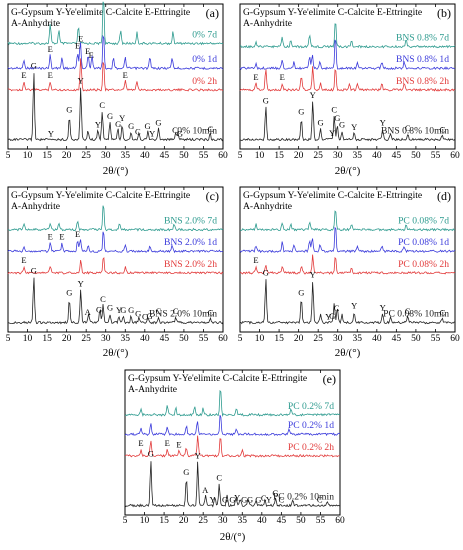  Describe the element at coordinates (190, 242) in the screenshot. I see `series-label: BNS 2.0% 1d` at that location.